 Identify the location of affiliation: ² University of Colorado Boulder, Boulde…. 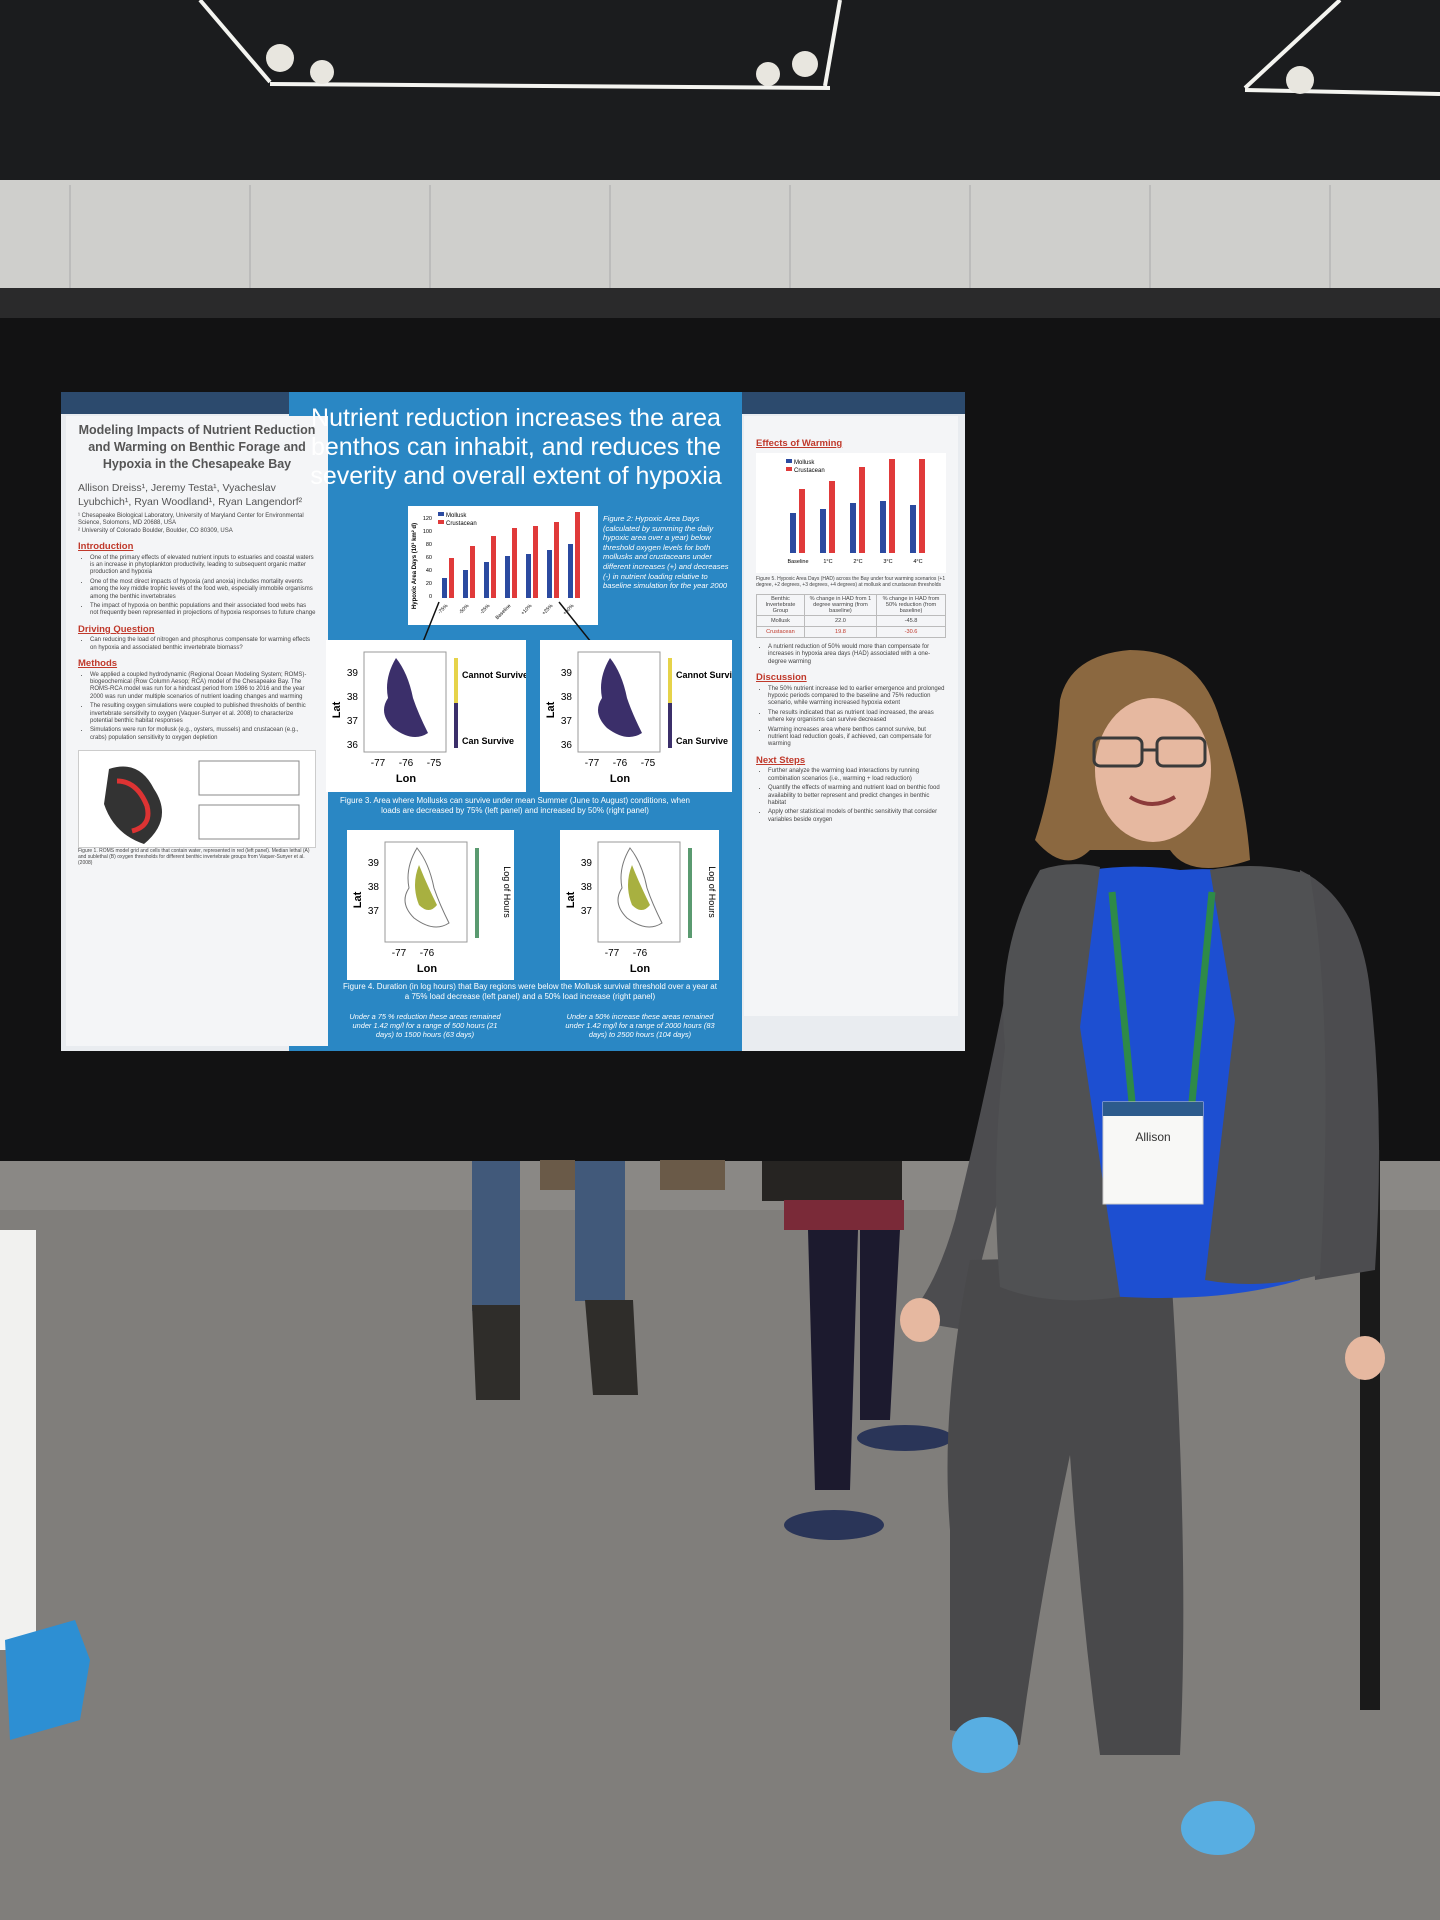
(155, 530).